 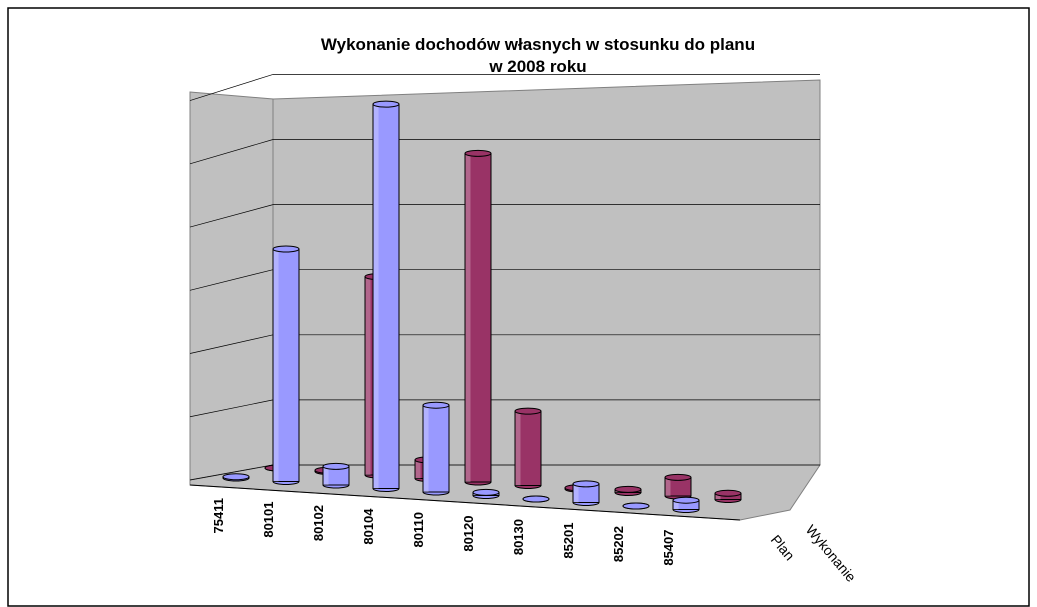 What do you see at coordinates (268, 520) in the screenshot?
I see `x-tick-label: 80101` at bounding box center [268, 520].